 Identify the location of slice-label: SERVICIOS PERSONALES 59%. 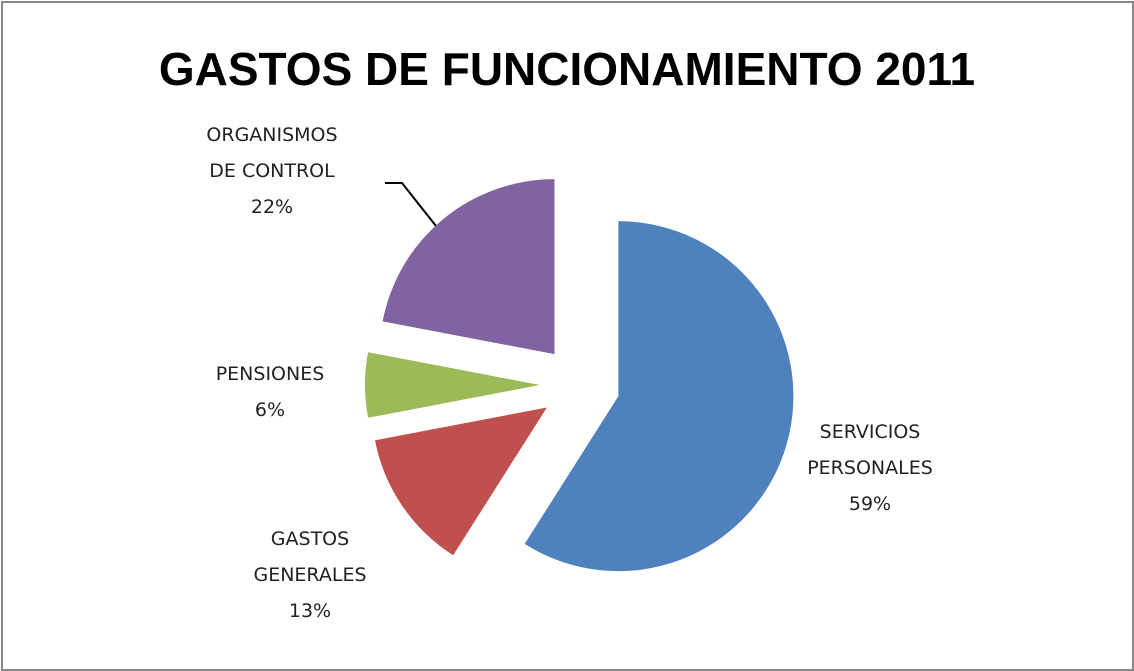
(870, 468).